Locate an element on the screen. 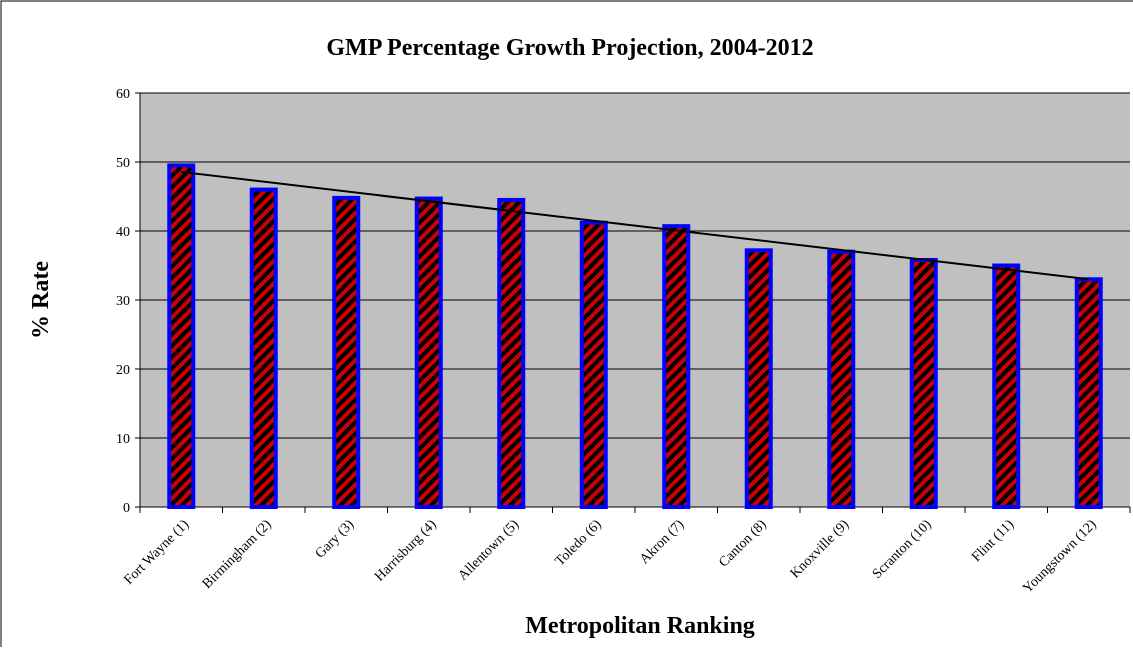 Image resolution: width=1133 pixels, height=652 pixels. y-tick-label: 50 is located at coordinates (123, 163).